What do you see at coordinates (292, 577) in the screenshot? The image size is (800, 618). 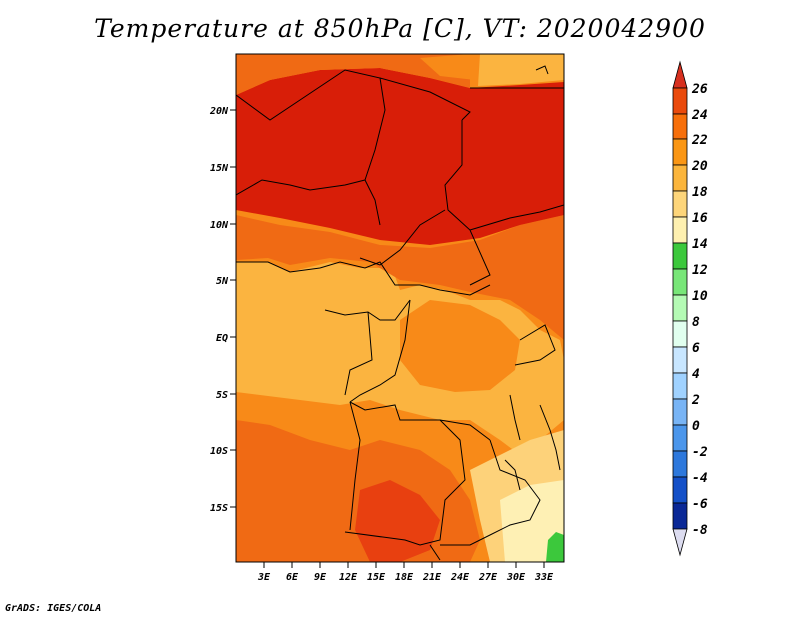 I see `lon-label: 6E` at bounding box center [292, 577].